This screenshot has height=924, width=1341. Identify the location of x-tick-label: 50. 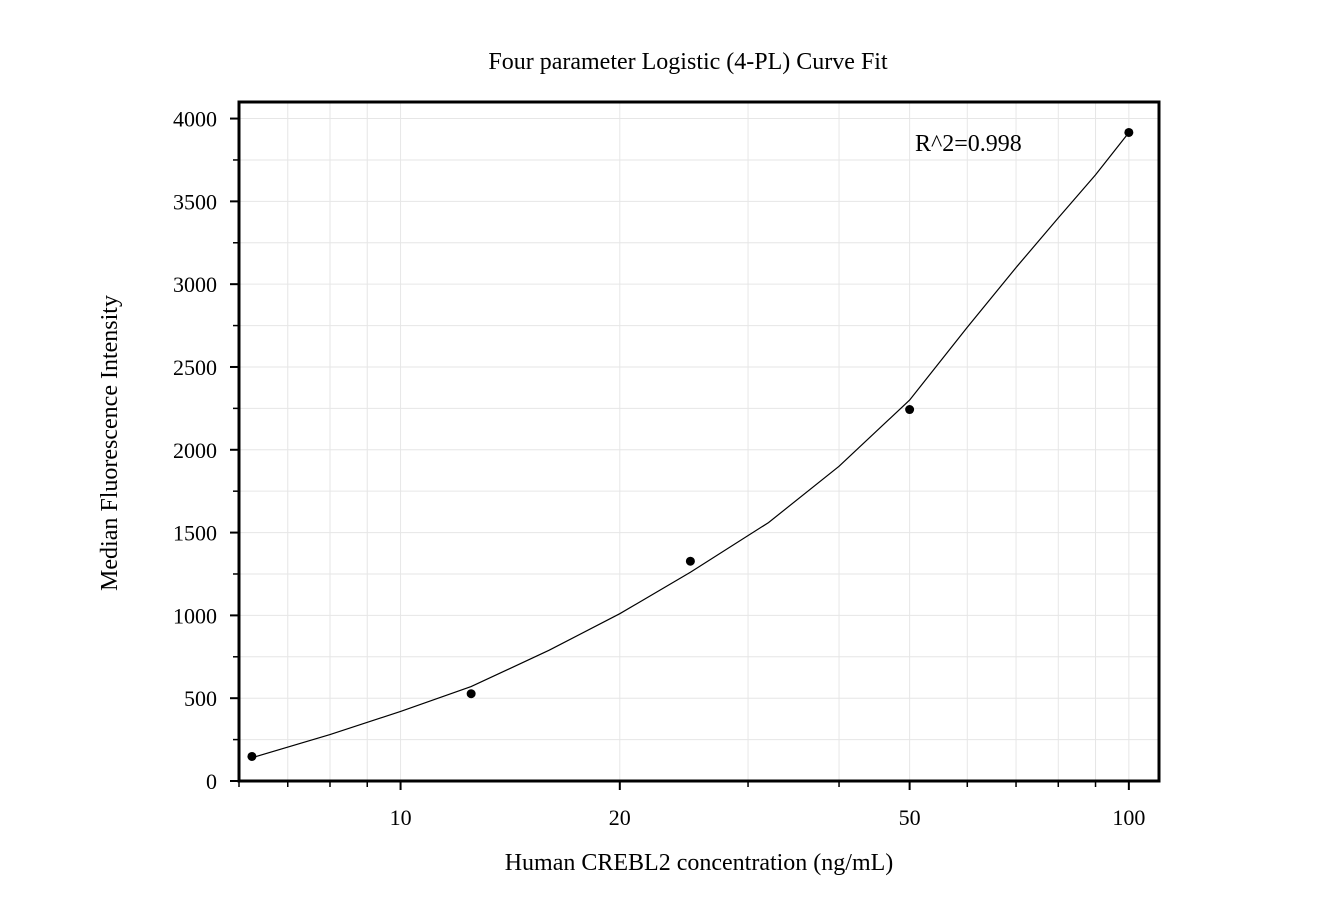
(910, 817).